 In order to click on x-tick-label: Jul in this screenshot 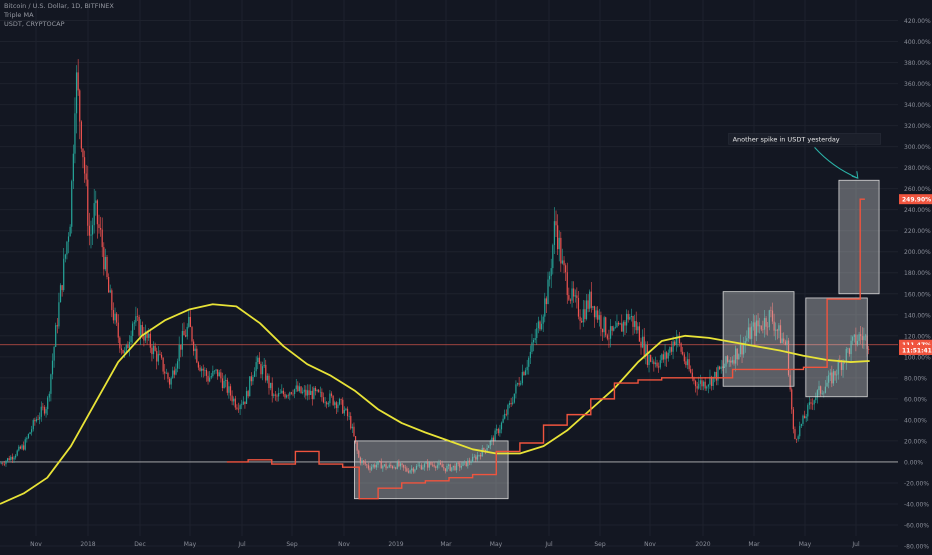, I will do `click(548, 544)`.